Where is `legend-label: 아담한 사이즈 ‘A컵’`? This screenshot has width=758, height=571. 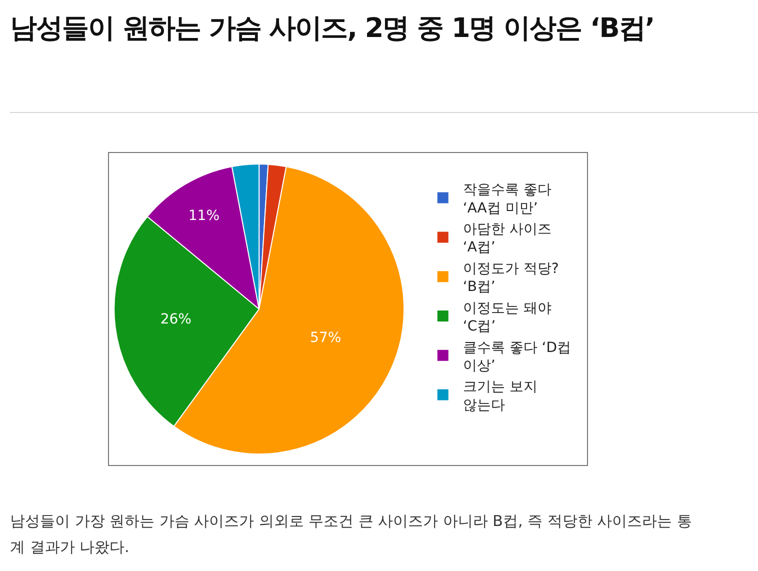
legend-label: 아담한 사이즈 ‘A컵’ is located at coordinates (507, 239).